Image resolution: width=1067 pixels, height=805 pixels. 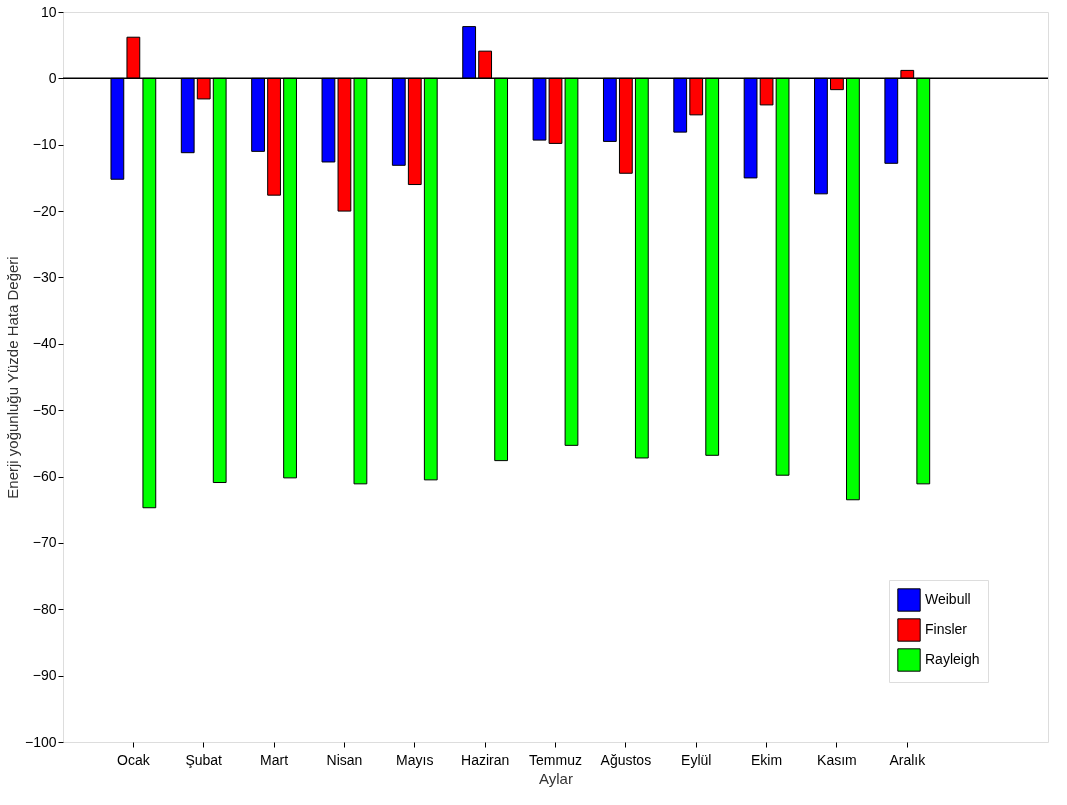 I want to click on x-tick-label: Kasım, so click(x=837, y=759).